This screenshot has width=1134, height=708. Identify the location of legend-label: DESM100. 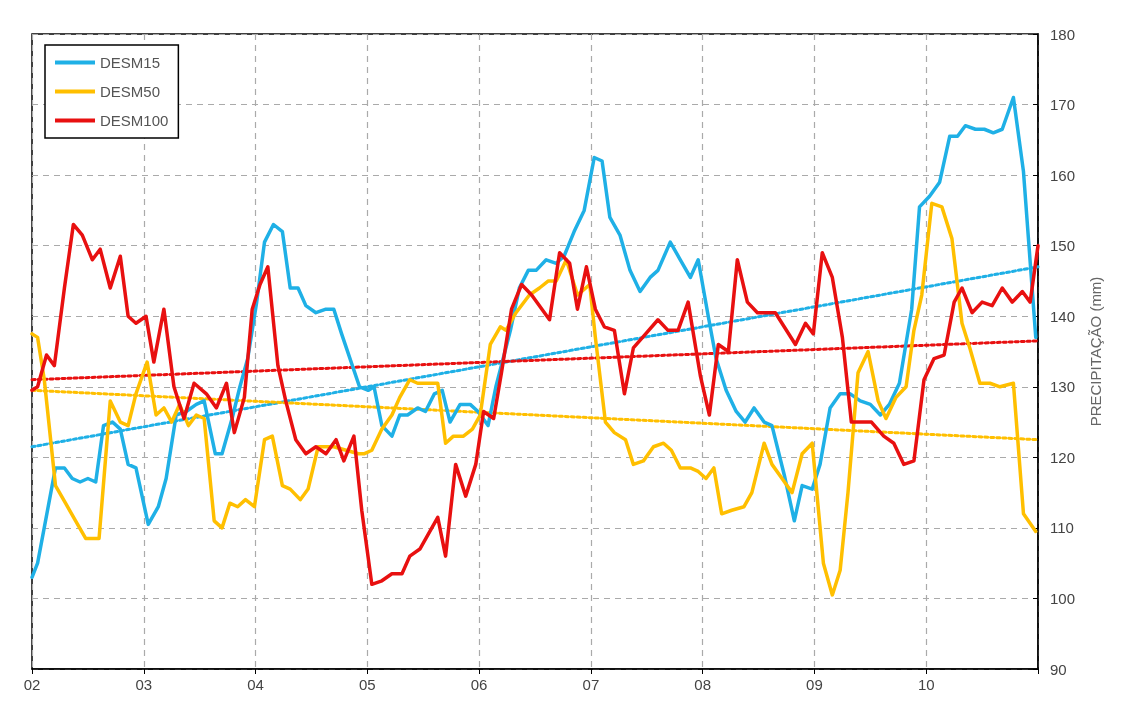
(134, 120).